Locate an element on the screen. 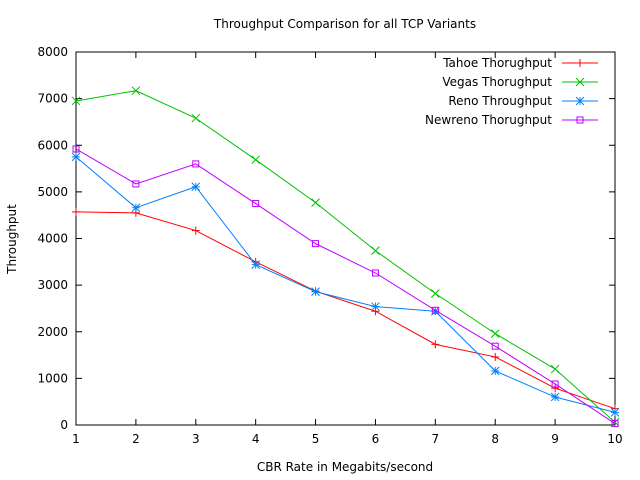 The height and width of the screenshot is (480, 640). y-tick-label: 5000 is located at coordinates (52, 192).